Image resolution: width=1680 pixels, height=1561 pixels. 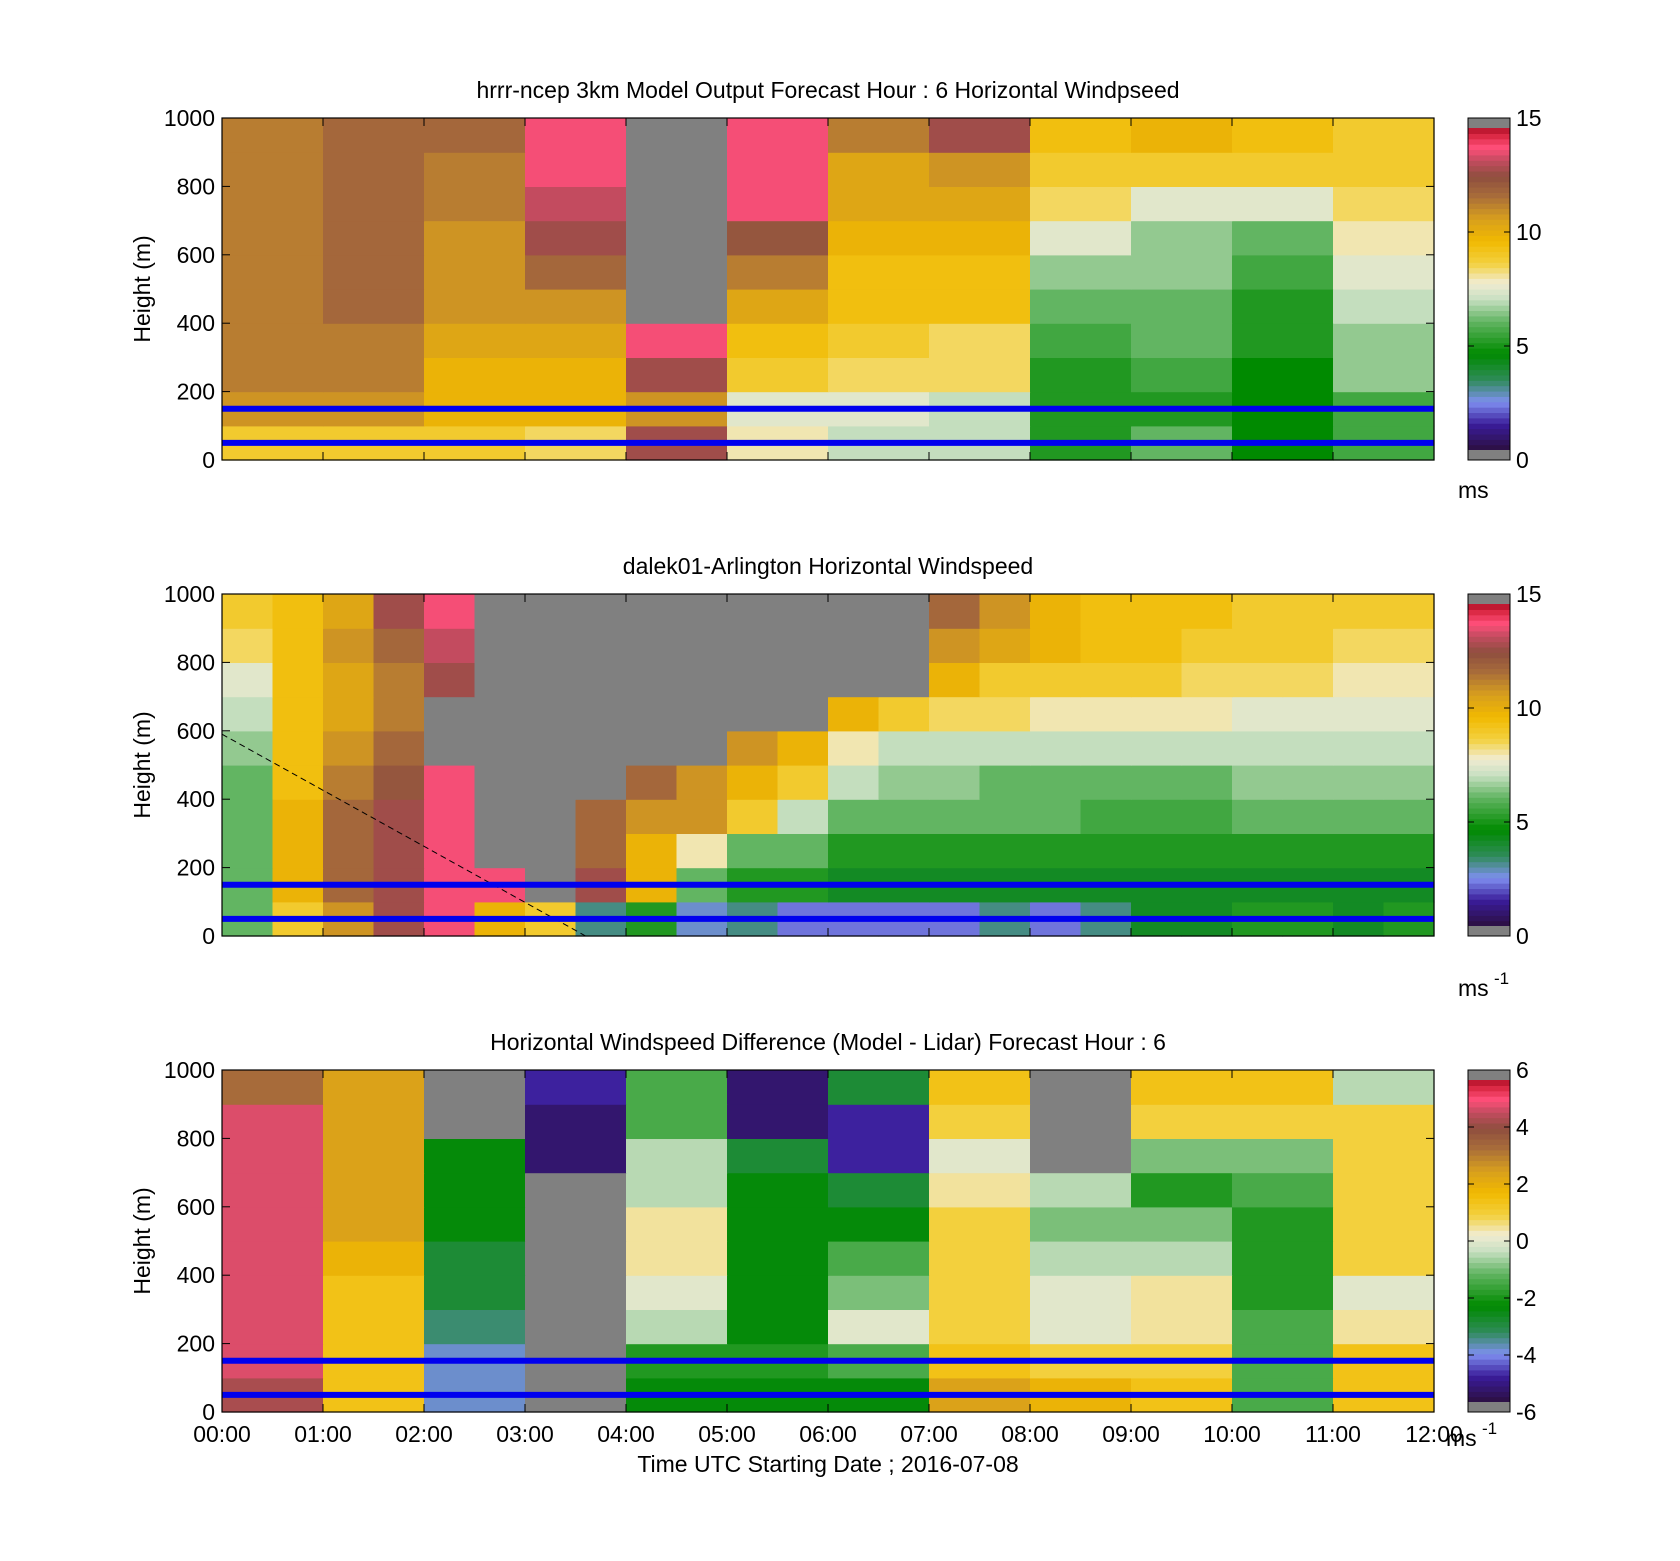 What do you see at coordinates (1522, 822) in the screenshot?
I see `colorbar-tick-label: 5` at bounding box center [1522, 822].